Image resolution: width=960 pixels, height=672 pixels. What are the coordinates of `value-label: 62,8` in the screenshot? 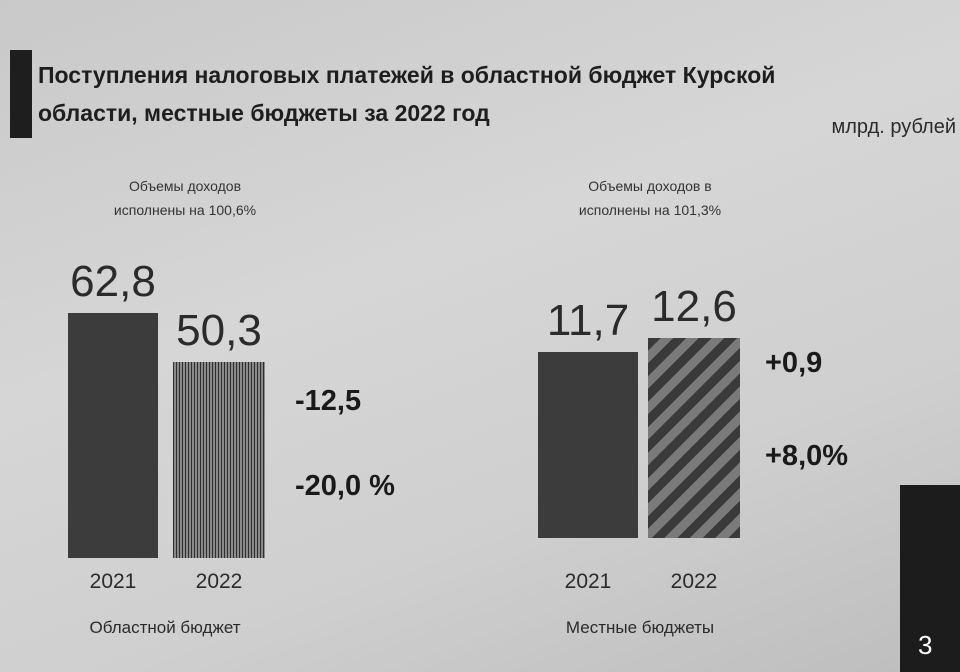 It's located at (113, 281).